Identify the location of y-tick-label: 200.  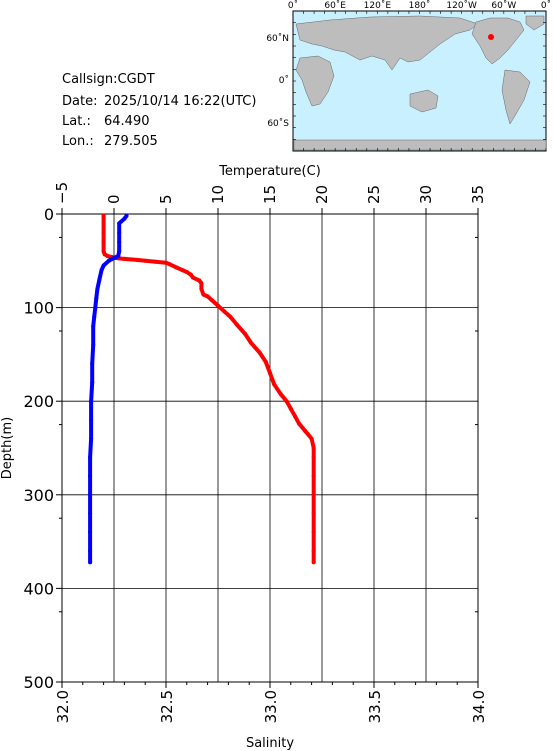
(38, 401).